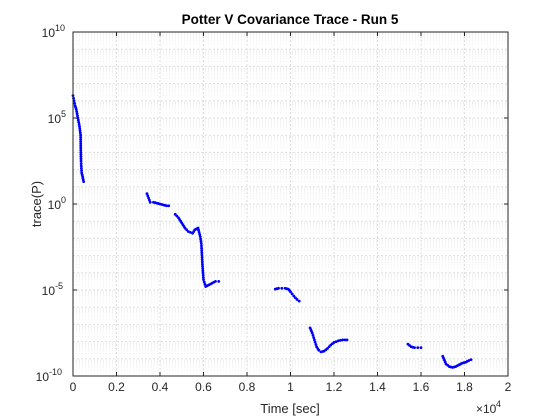  Describe the element at coordinates (421, 387) in the screenshot. I see `x-tick-label: 1.6` at that location.